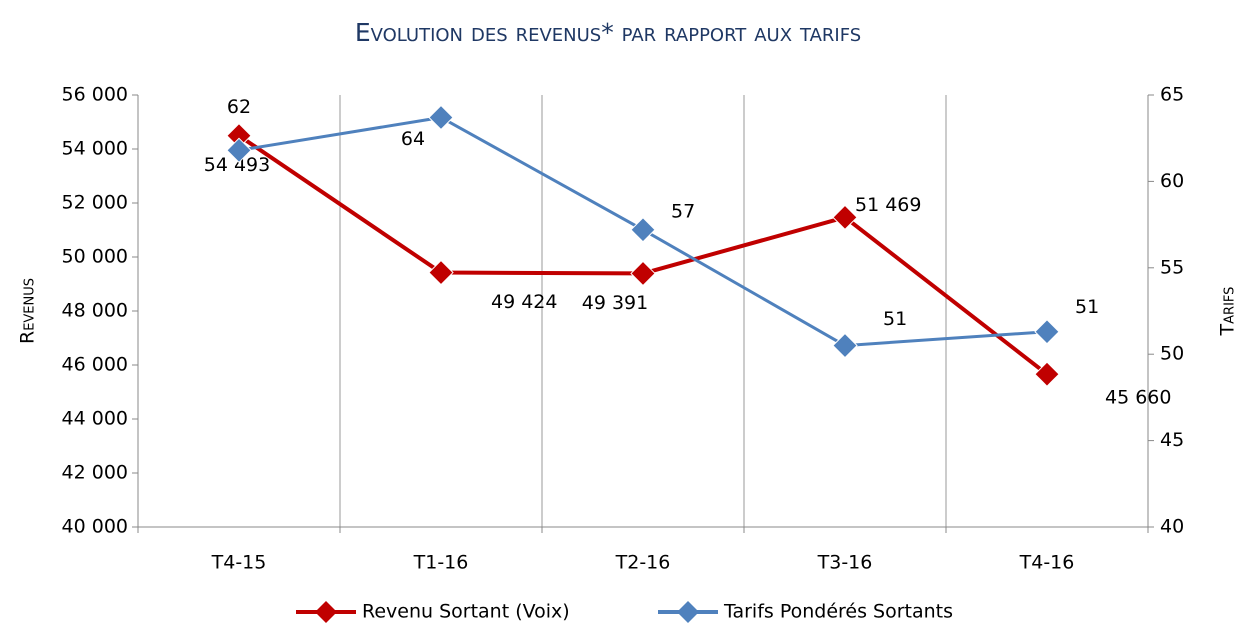 This screenshot has width=1236, height=627. I want to click on x-tick-label: T4-15, so click(239, 563).